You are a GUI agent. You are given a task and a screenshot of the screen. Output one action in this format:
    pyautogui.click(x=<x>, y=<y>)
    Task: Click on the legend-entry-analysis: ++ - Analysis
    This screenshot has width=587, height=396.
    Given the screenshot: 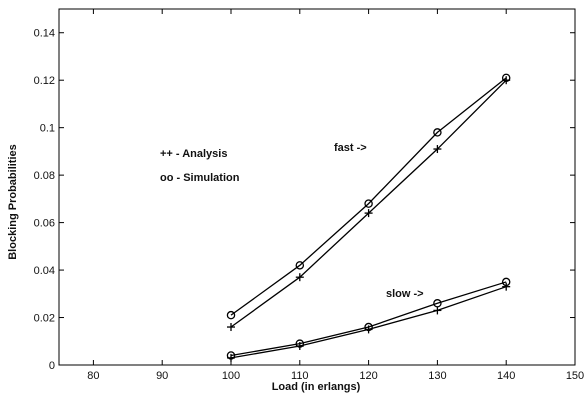 What is the action you would take?
    pyautogui.click(x=193, y=154)
    